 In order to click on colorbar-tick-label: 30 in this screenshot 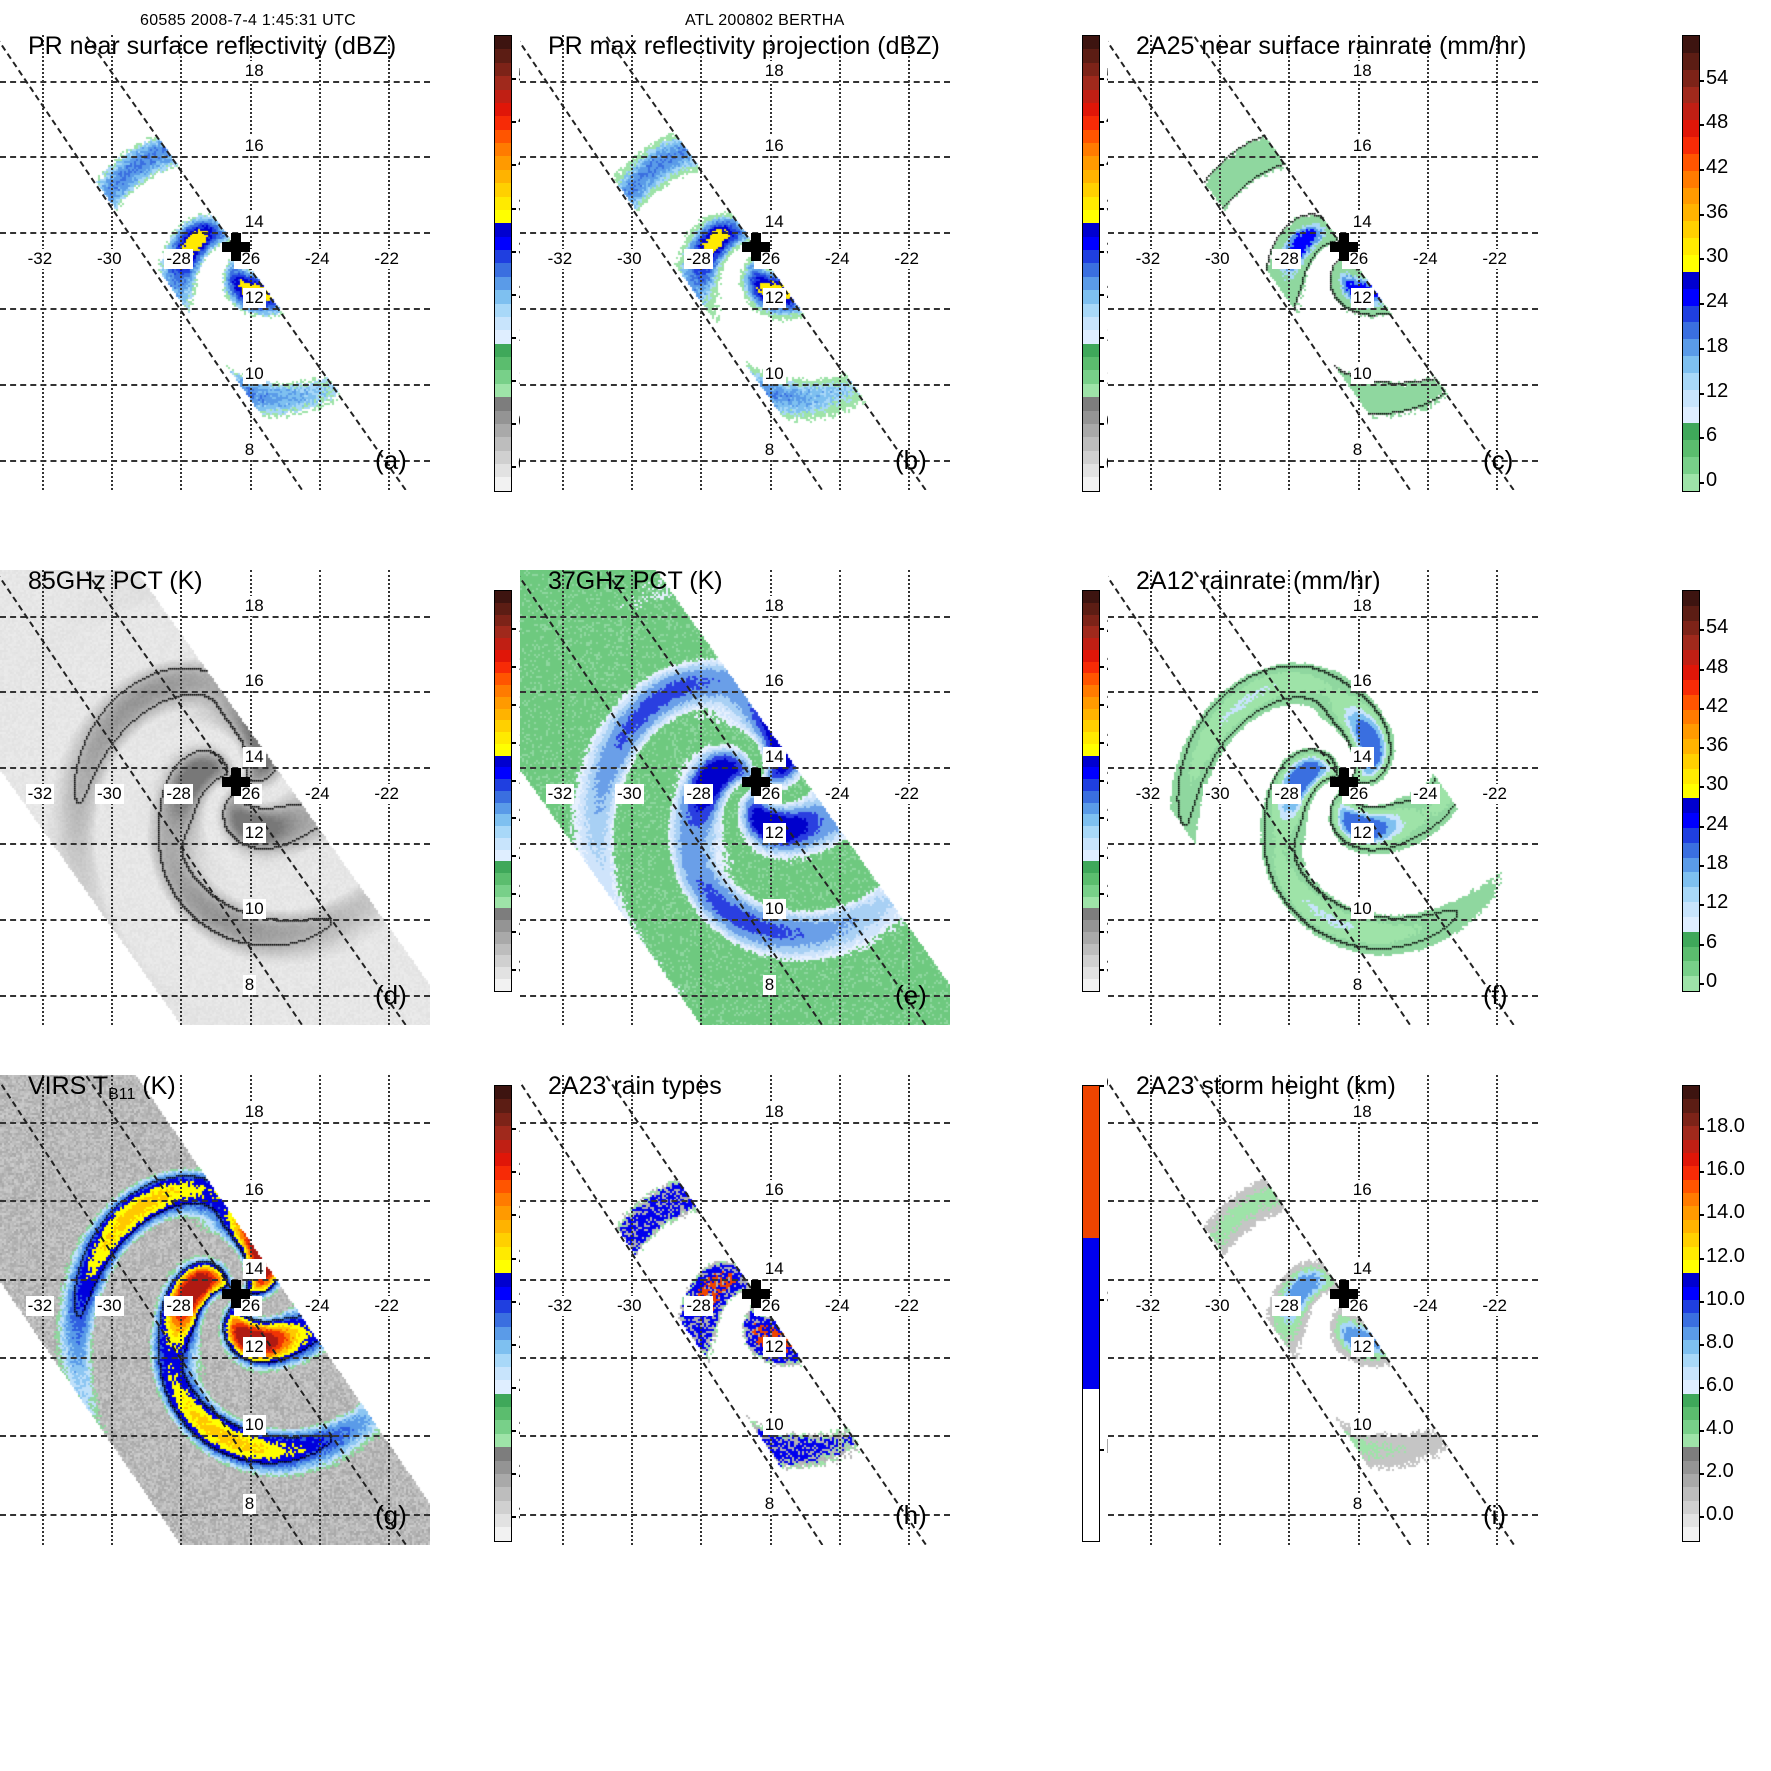, I will do `click(1717, 256)`.